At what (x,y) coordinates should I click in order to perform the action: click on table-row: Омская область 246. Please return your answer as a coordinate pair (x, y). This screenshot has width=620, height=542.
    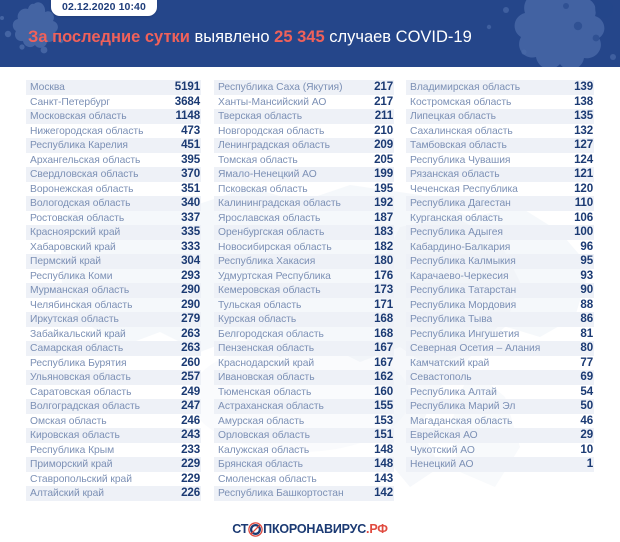
    Looking at the image, I should click on (113, 421).